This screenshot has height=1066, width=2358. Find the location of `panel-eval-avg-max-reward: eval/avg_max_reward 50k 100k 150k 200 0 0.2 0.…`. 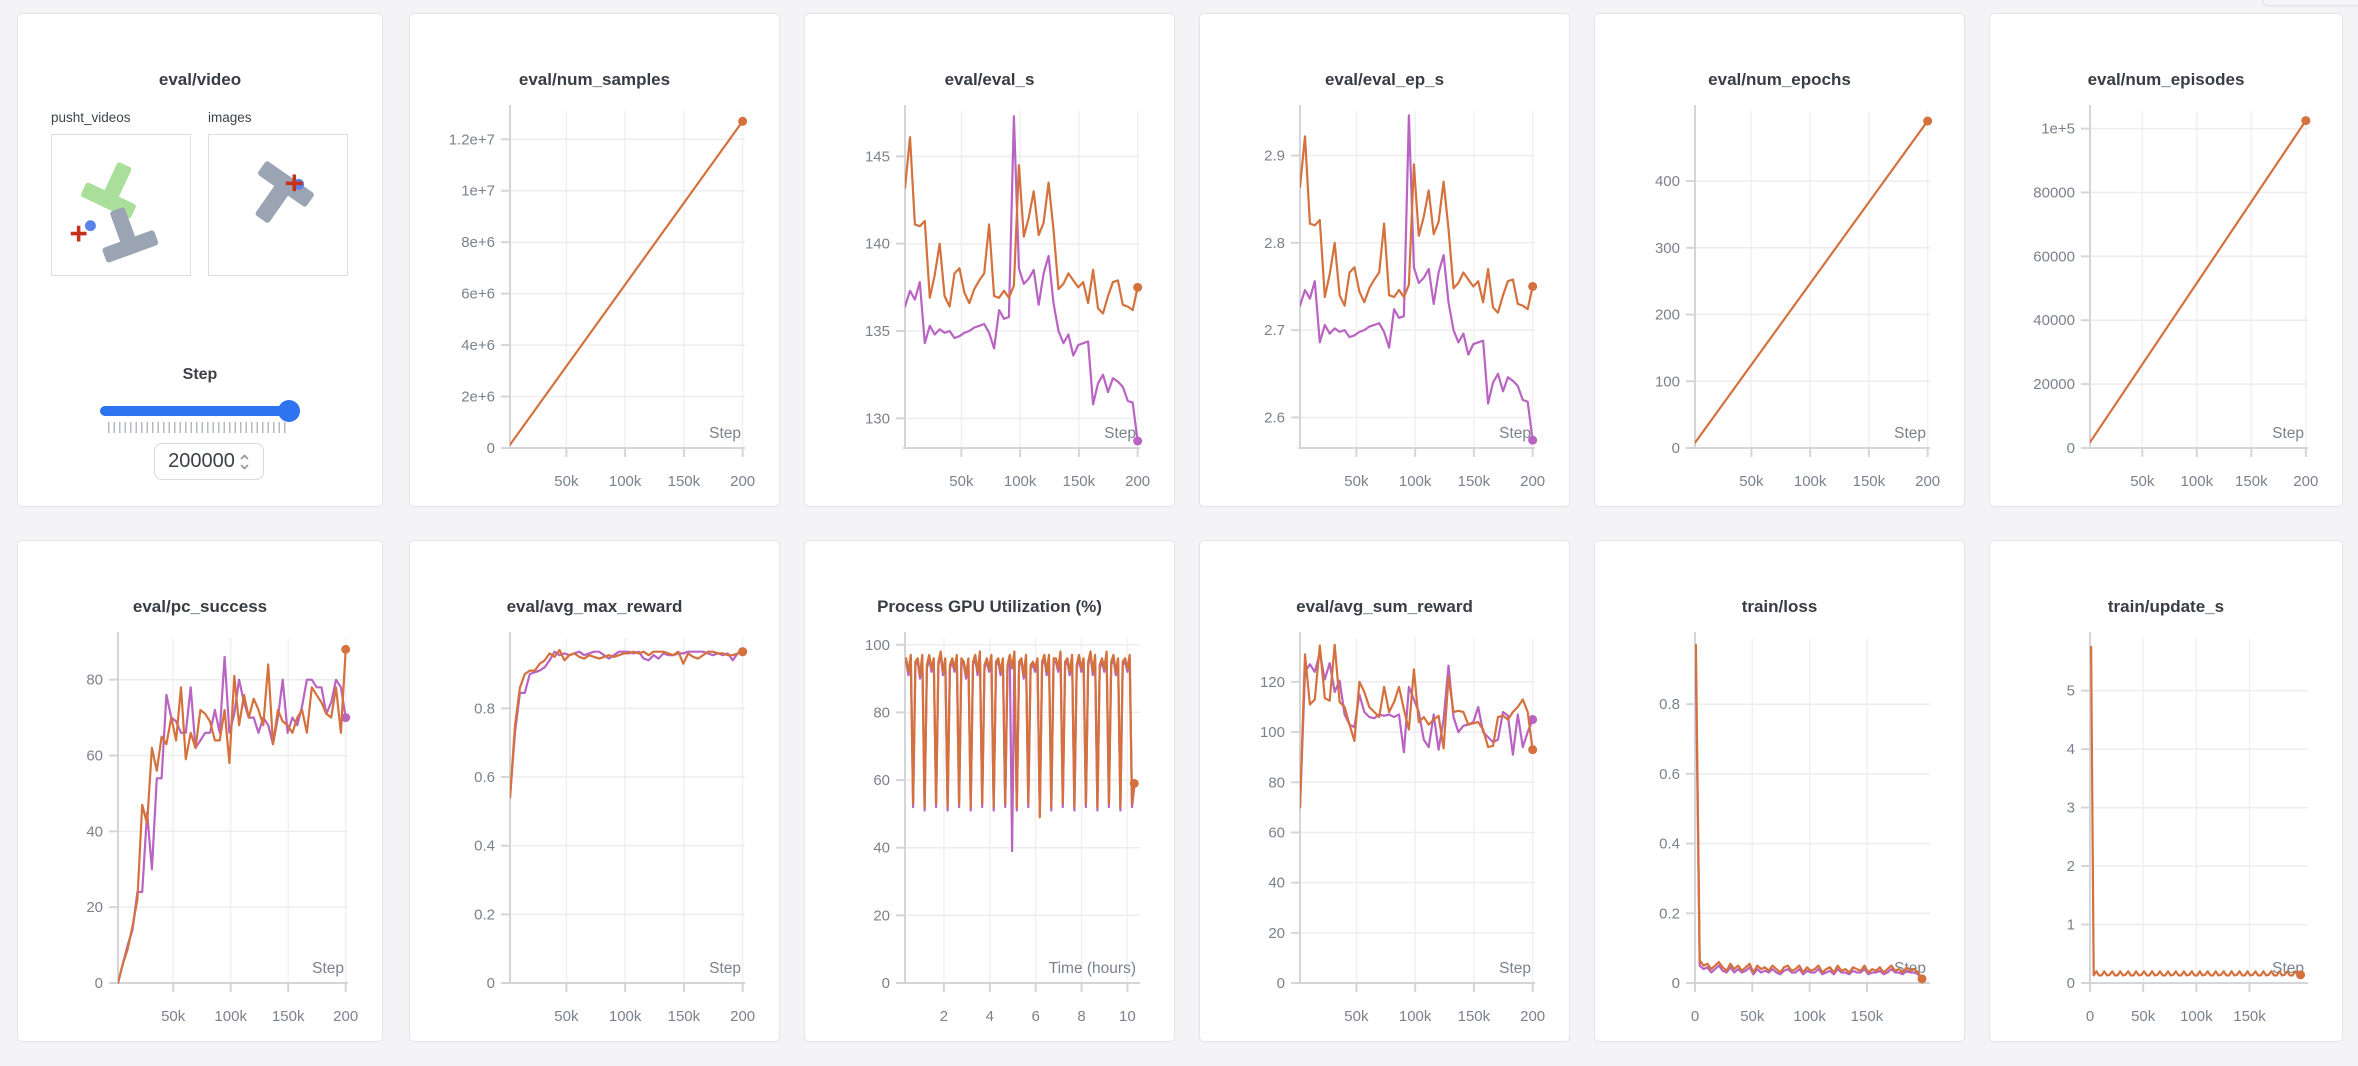

panel-eval-avg-max-reward: eval/avg_max_reward 50k 100k 150k 200 0 0.2 0.… is located at coordinates (594, 791).